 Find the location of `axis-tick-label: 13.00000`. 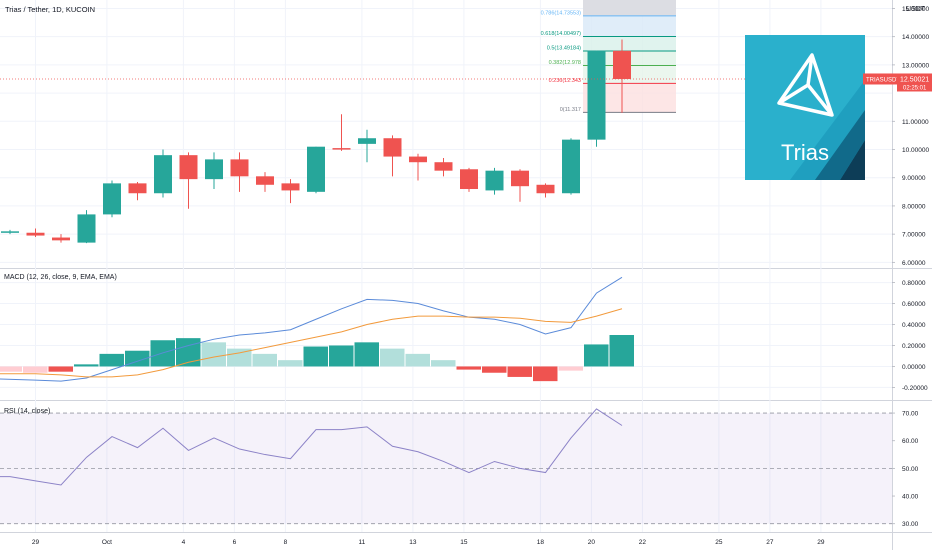

axis-tick-label: 13.00000 is located at coordinates (915, 65).